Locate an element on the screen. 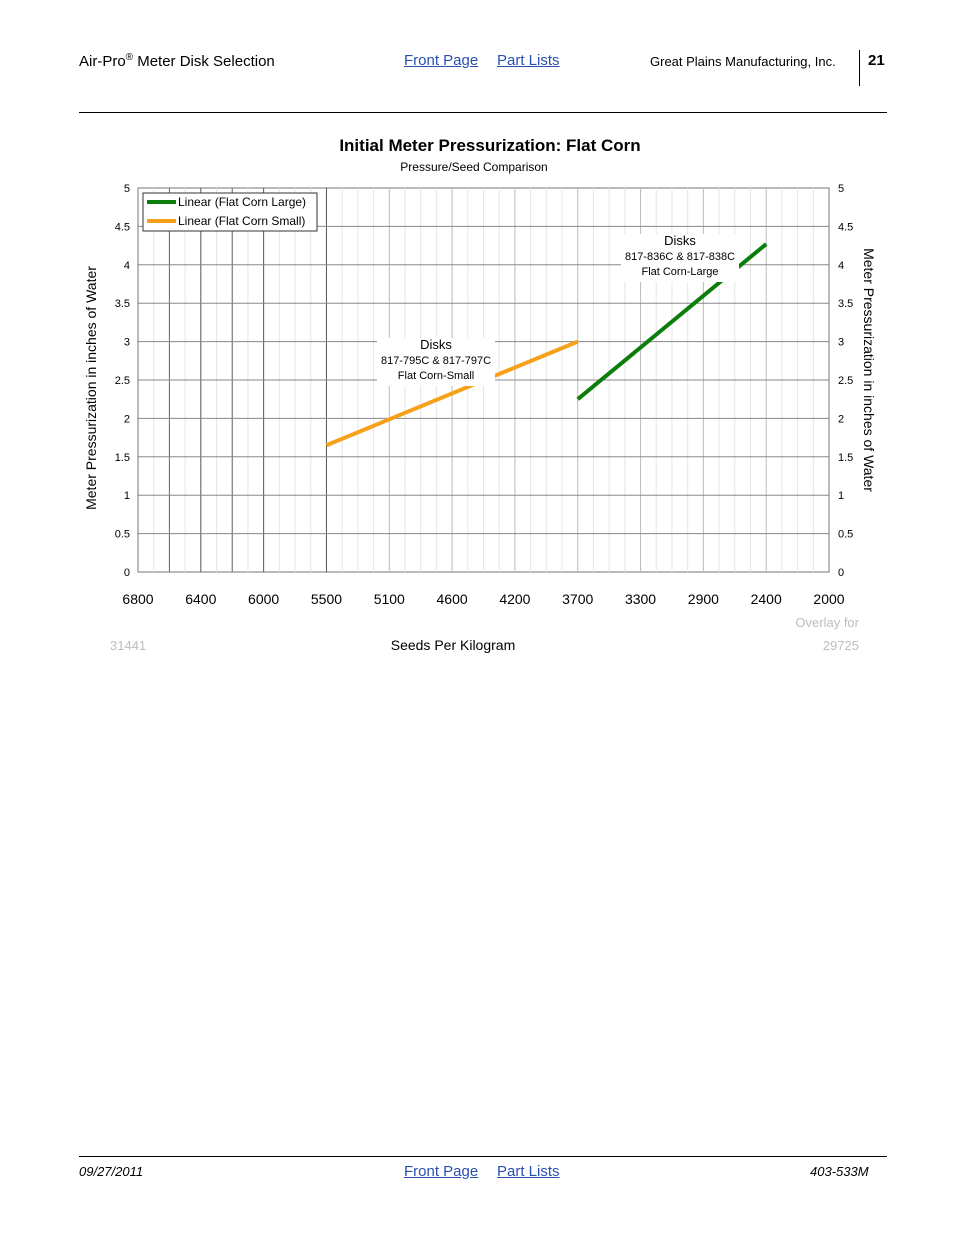 The image size is (954, 1235). chart-title: Initial Meter Pressurization: Flat Corn is located at coordinates (489, 145).